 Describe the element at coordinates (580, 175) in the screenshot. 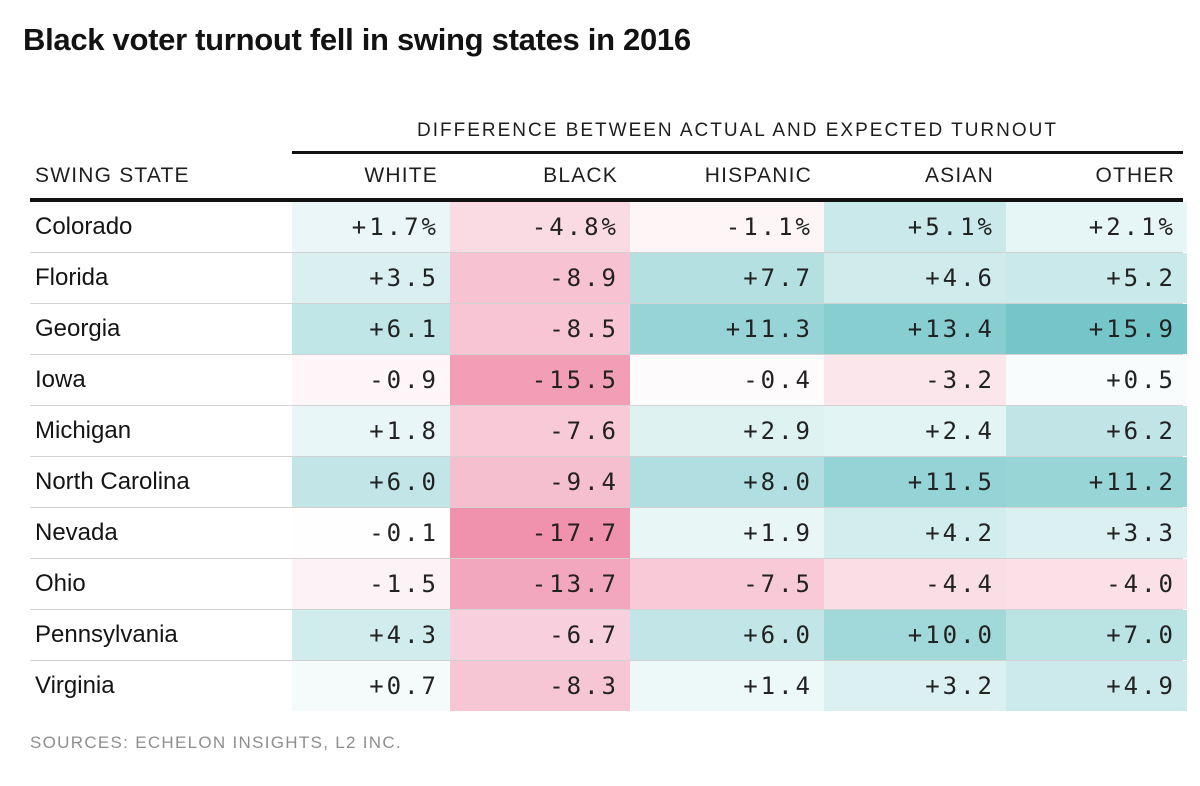

I see `column-header: BLACK` at that location.